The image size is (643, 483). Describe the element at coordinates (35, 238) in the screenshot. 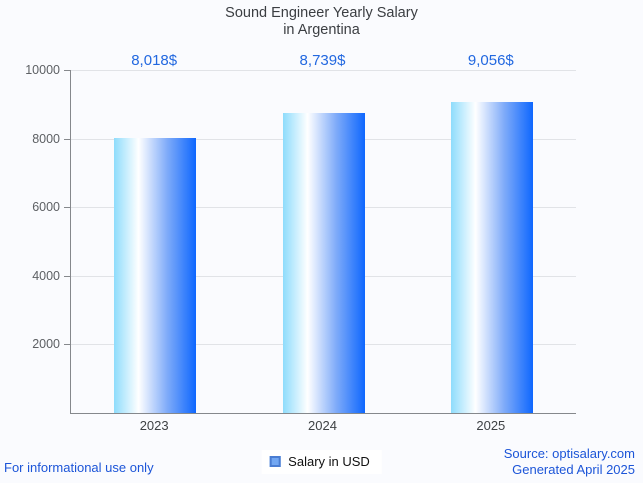

I see `y-axis: 2000 4000 6000 8000 10000` at that location.